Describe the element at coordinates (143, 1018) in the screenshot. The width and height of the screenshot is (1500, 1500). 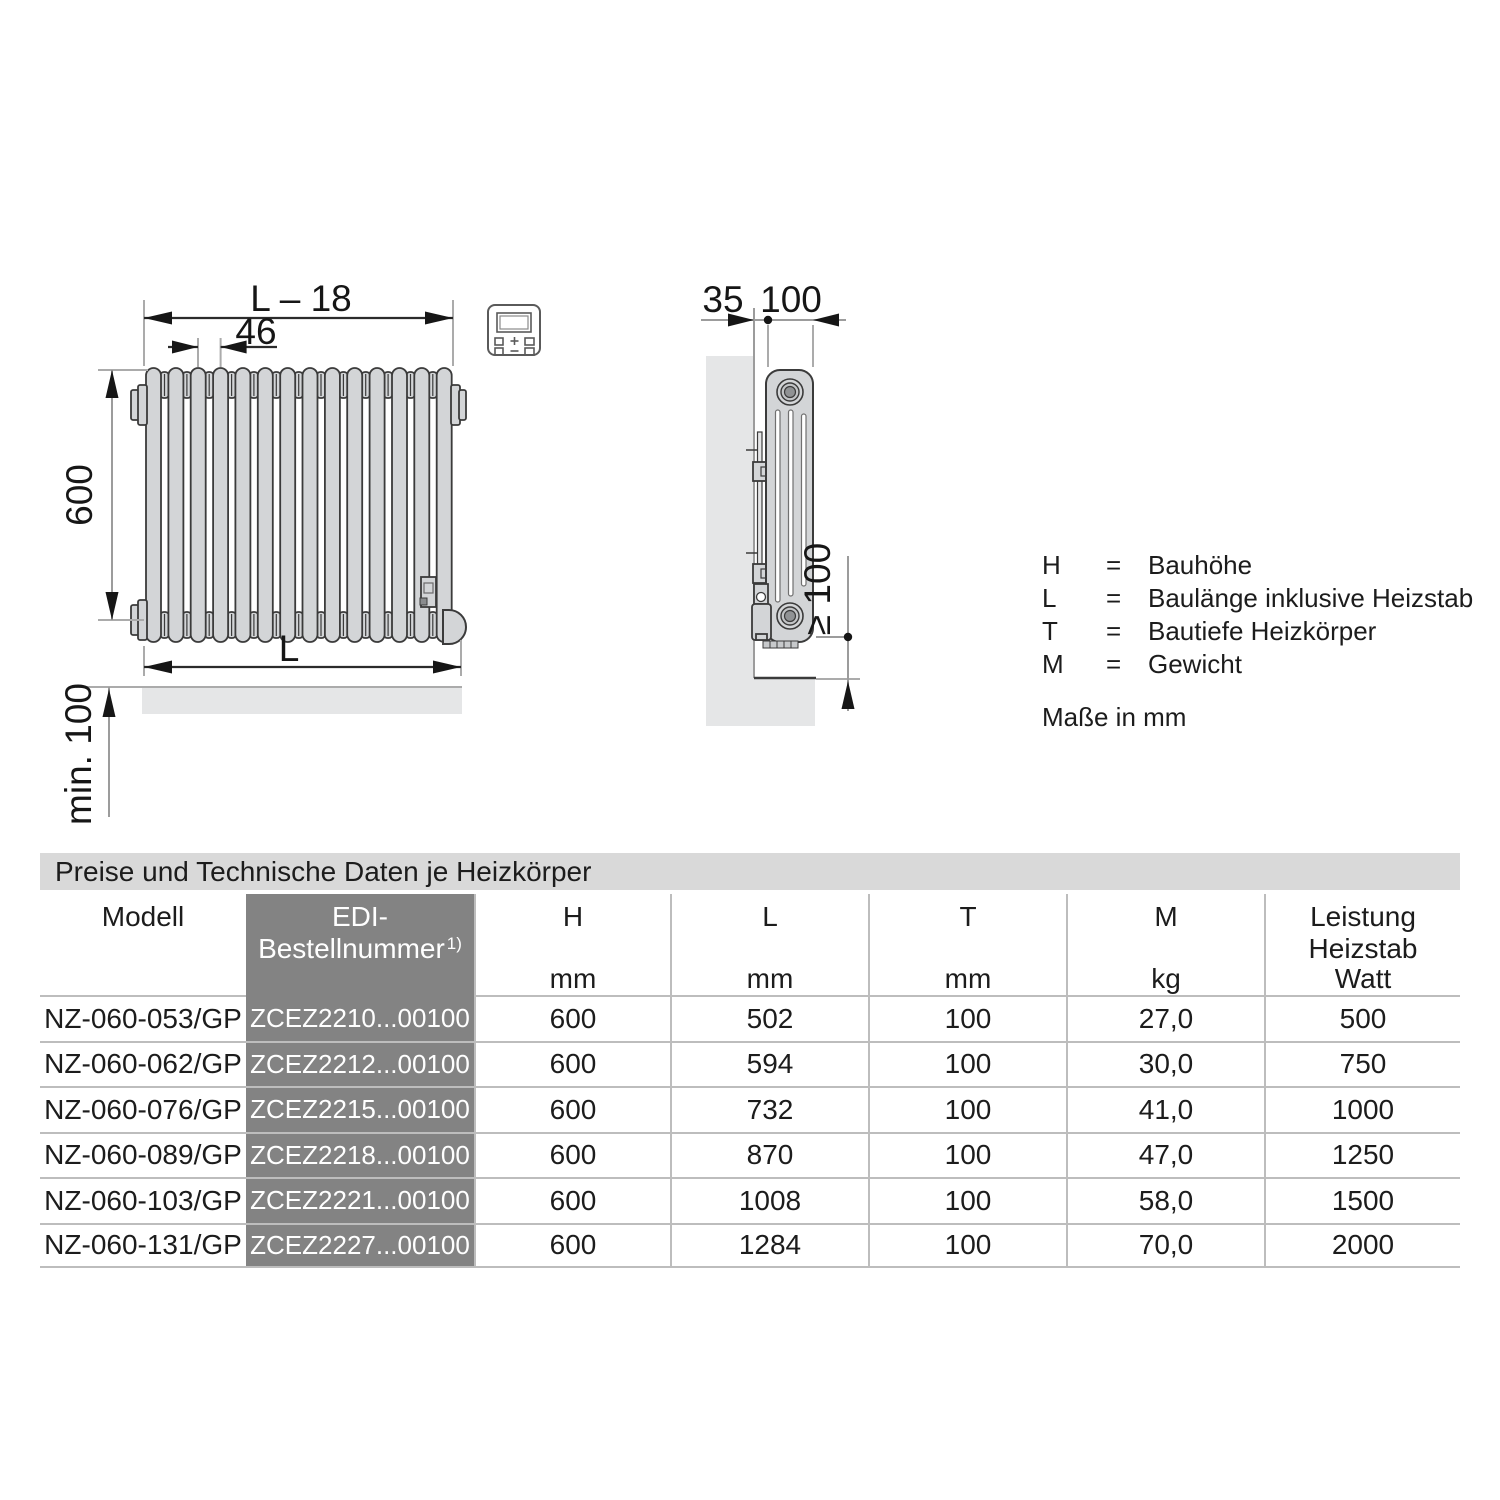
I see `cell-modell: NZ-060-053/GP` at that location.